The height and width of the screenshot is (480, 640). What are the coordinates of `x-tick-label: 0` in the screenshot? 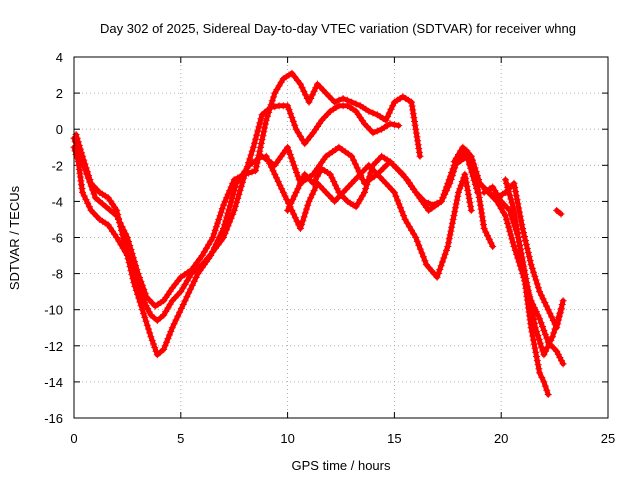 It's located at (73, 438).